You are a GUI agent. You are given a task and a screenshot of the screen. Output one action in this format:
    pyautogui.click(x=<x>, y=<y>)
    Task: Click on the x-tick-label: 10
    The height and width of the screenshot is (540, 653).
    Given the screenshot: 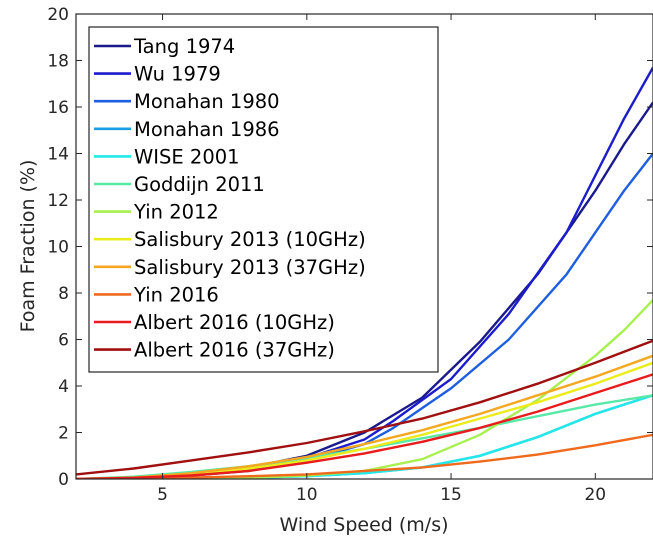 What is the action you would take?
    pyautogui.click(x=307, y=495)
    